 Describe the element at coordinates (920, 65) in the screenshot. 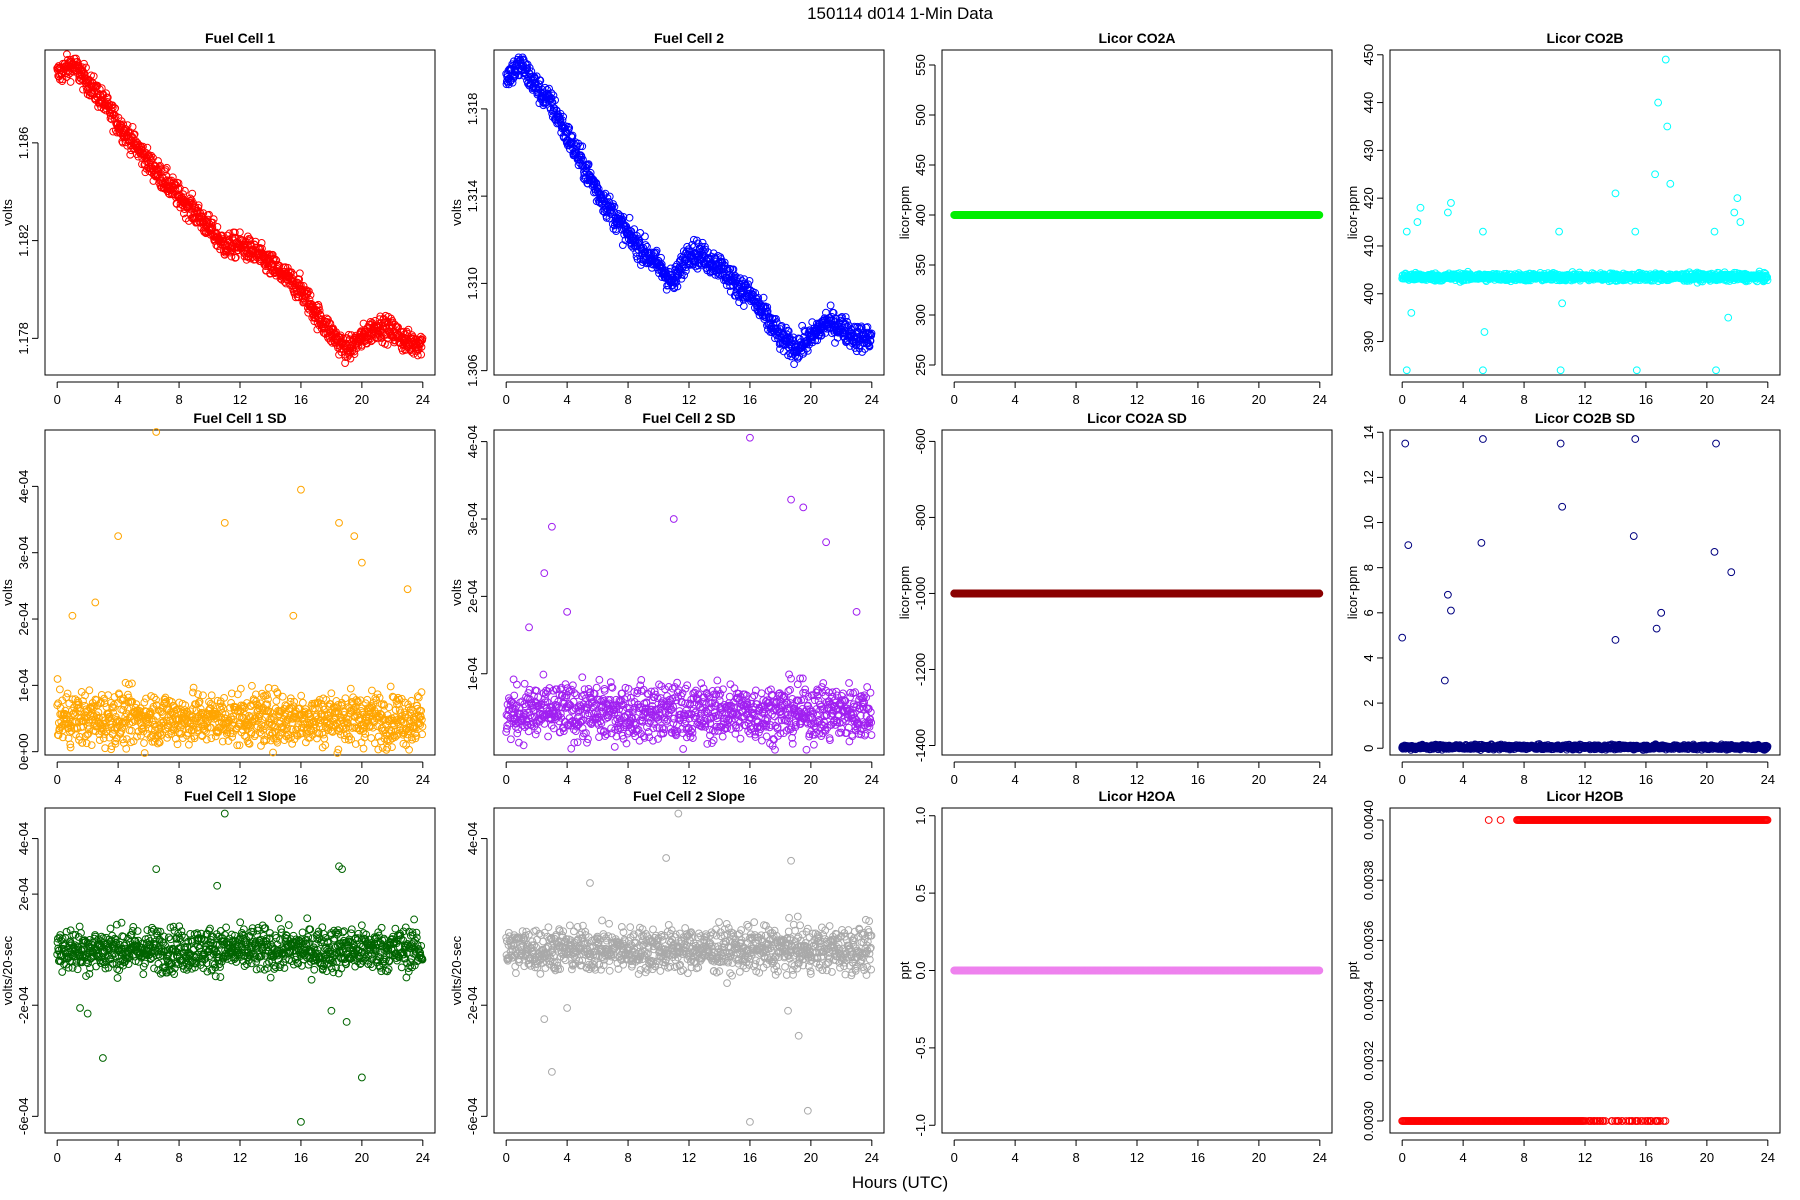

I see `y-tick-label: 550` at that location.